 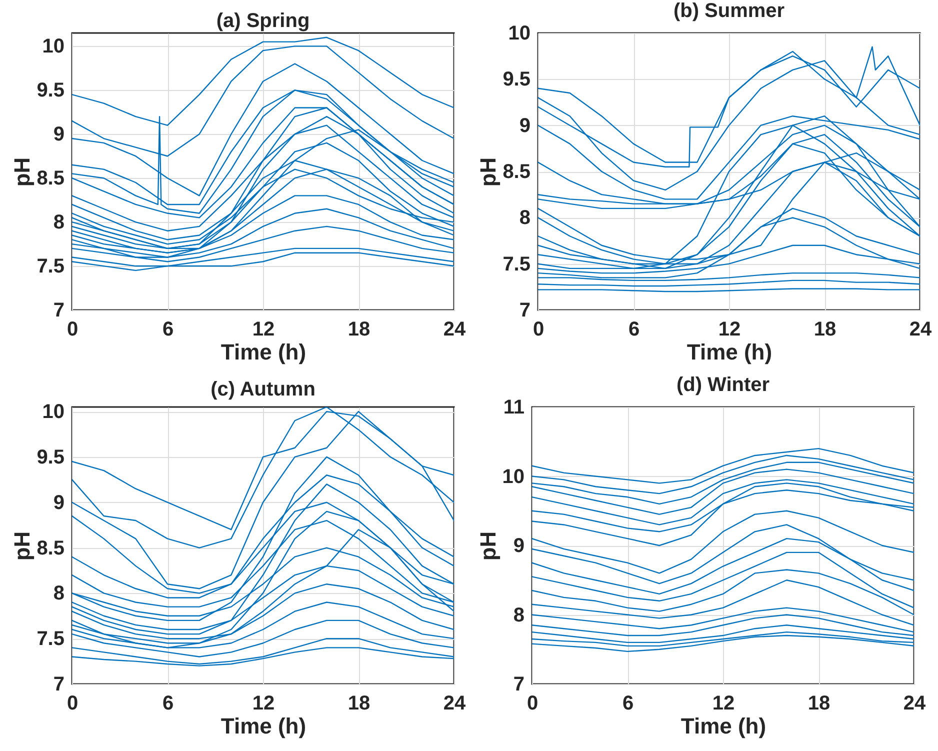 I want to click on y-tick-label: 11, so click(x=513, y=407).